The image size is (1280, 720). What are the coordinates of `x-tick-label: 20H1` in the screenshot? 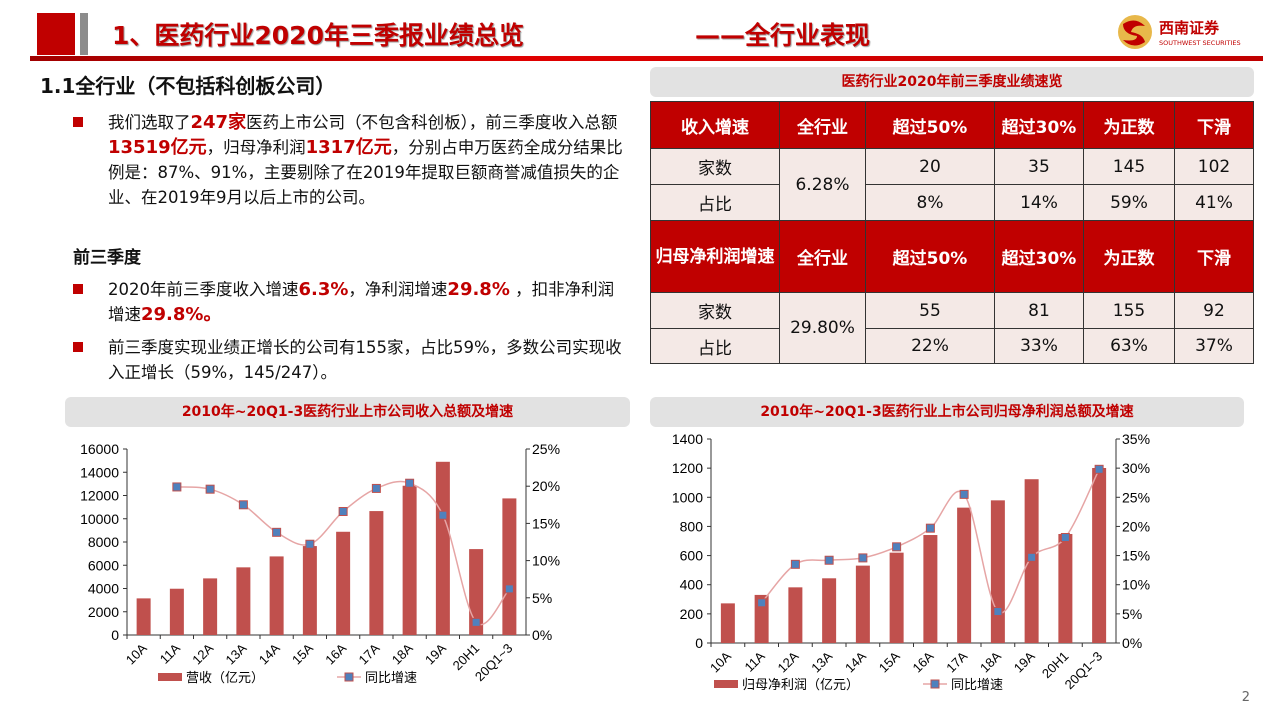 It's located at (1055, 665).